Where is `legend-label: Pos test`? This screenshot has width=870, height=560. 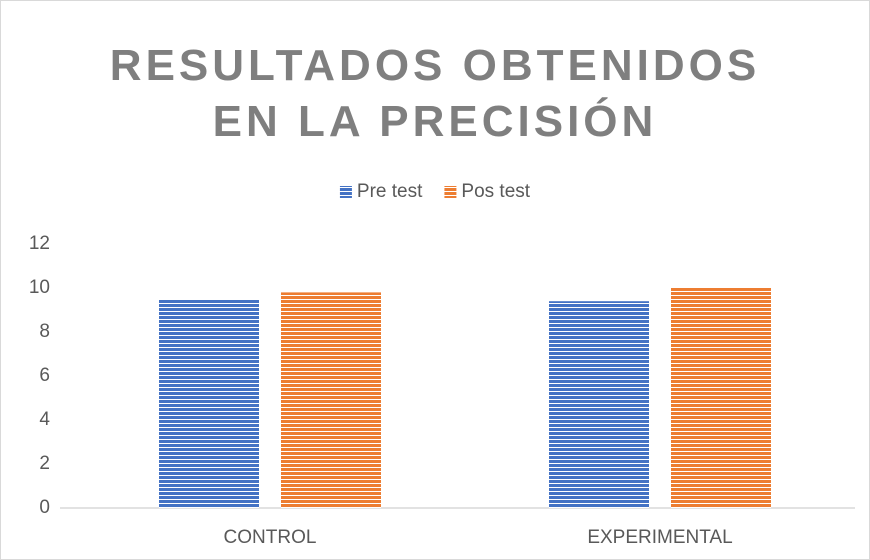
legend-label: Pos test is located at coordinates (495, 191).